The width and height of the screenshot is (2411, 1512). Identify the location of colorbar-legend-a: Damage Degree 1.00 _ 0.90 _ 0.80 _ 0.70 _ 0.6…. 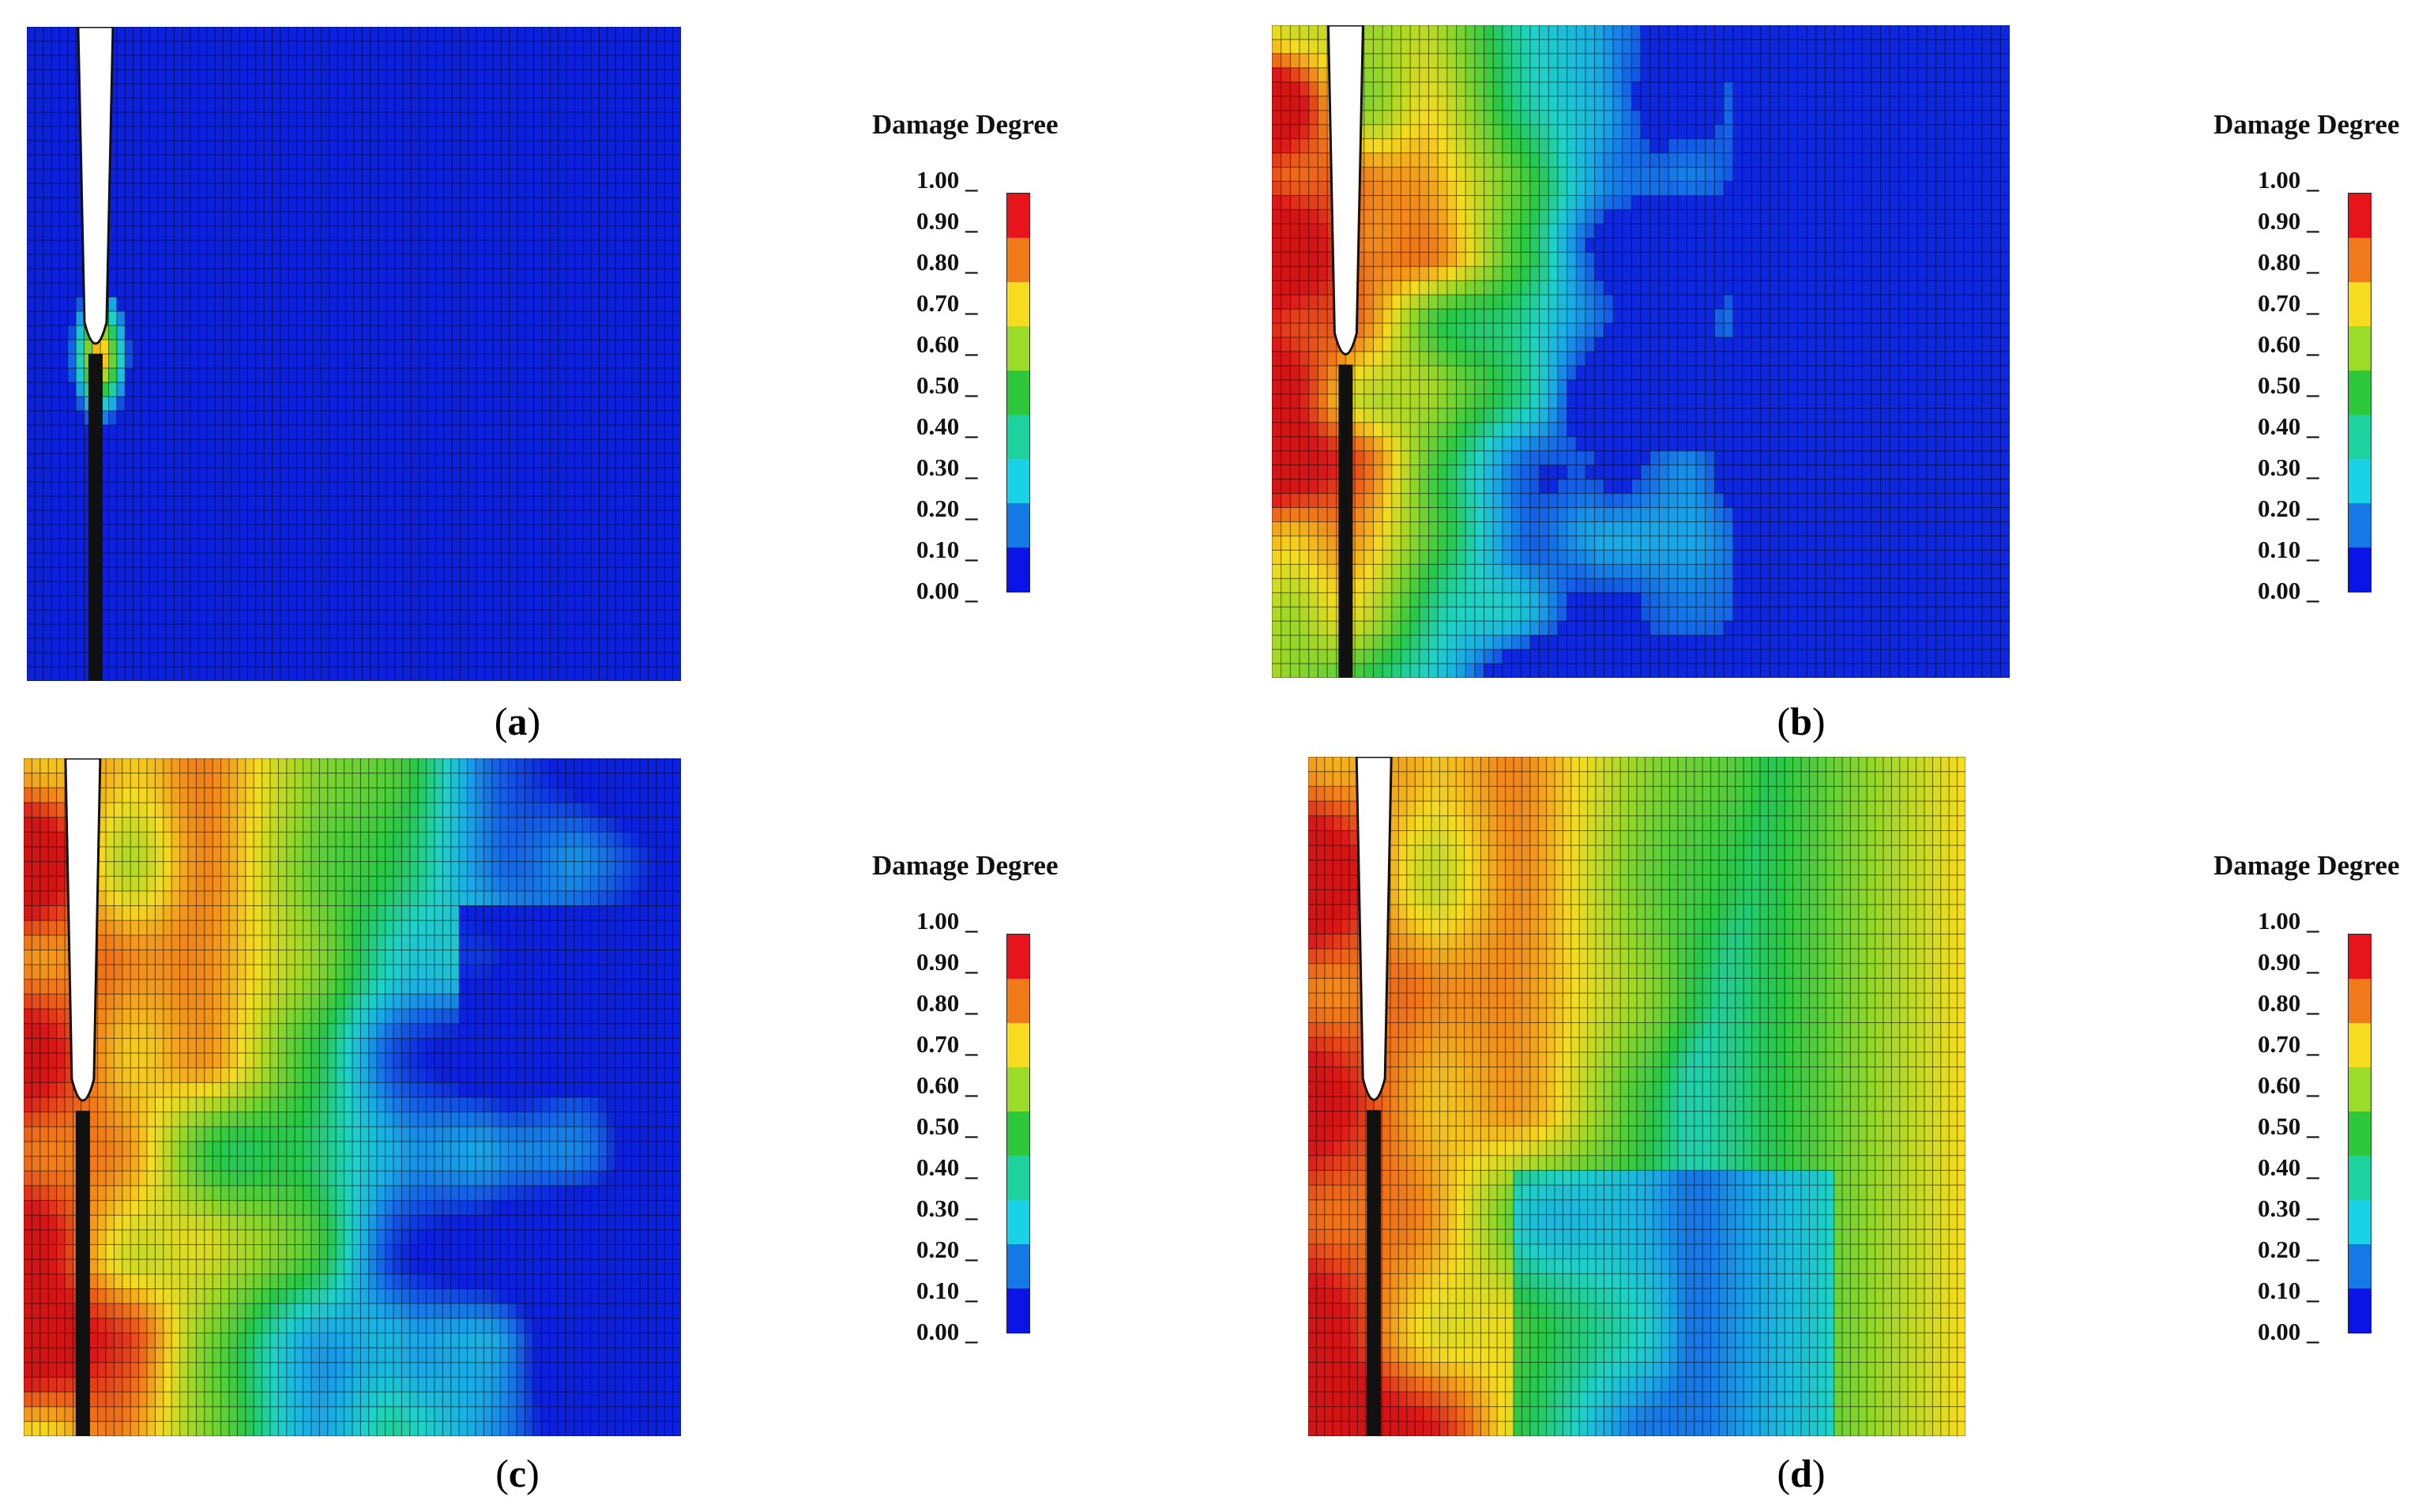
(990, 362).